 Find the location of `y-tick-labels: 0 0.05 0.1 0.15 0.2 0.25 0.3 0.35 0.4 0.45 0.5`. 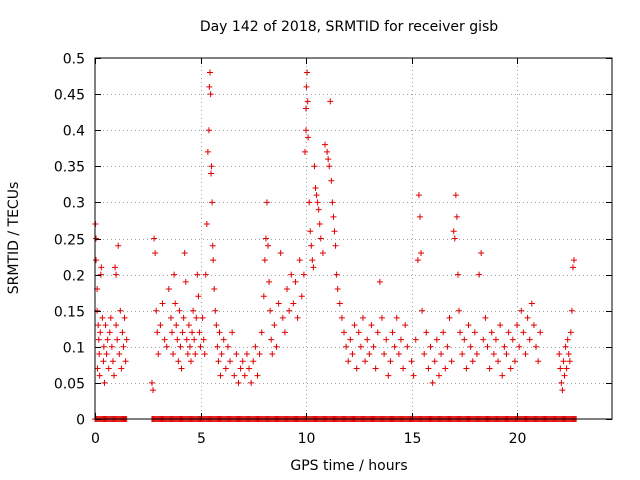

y-tick-labels: 0 0.05 0.1 0.15 0.2 0.25 0.3 0.35 0.4 0.45 0.5 is located at coordinates (69, 240).